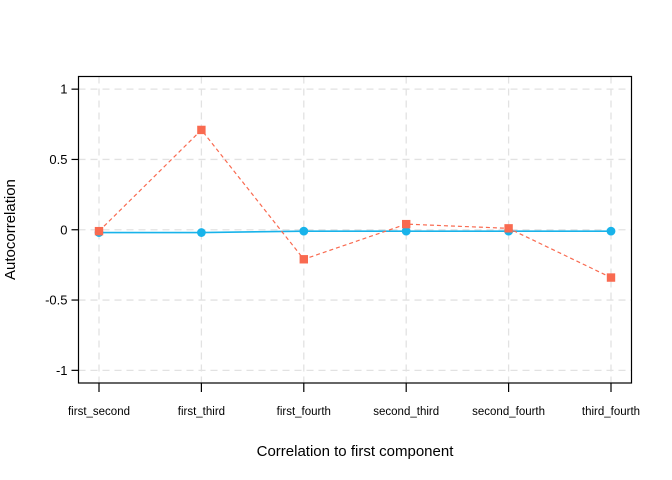  I want to click on y-tick-label: 0.5, so click(58, 159).